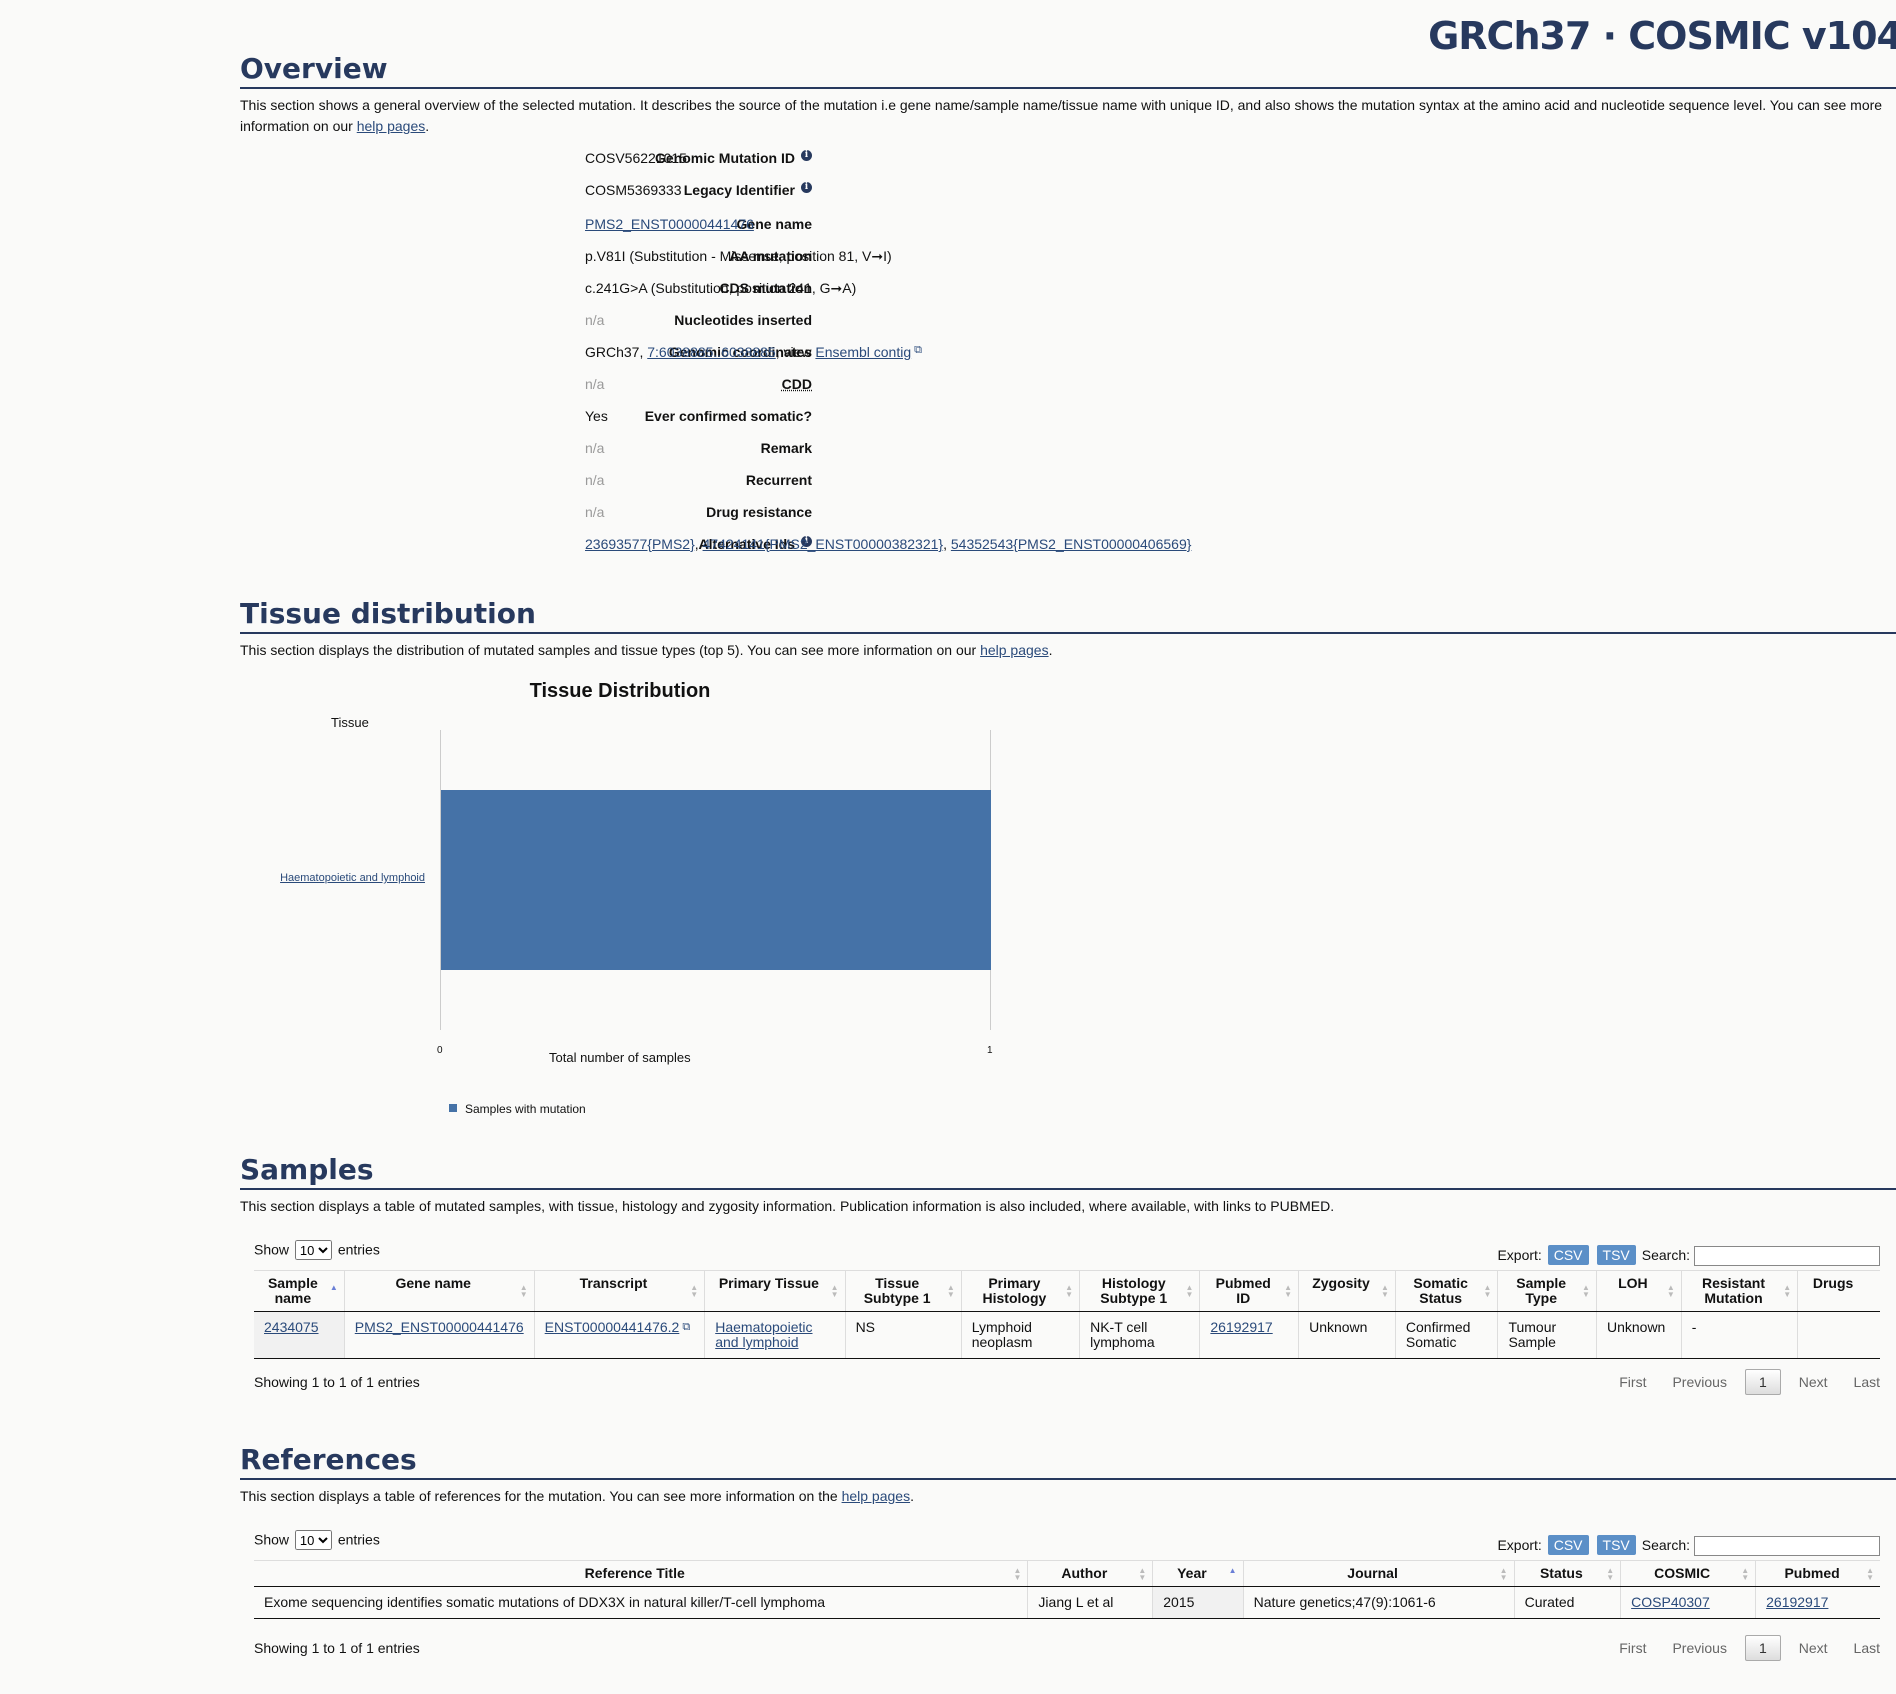  I want to click on references-table-info: Showing 1 to 1 of 1 entries, so click(337, 1648).